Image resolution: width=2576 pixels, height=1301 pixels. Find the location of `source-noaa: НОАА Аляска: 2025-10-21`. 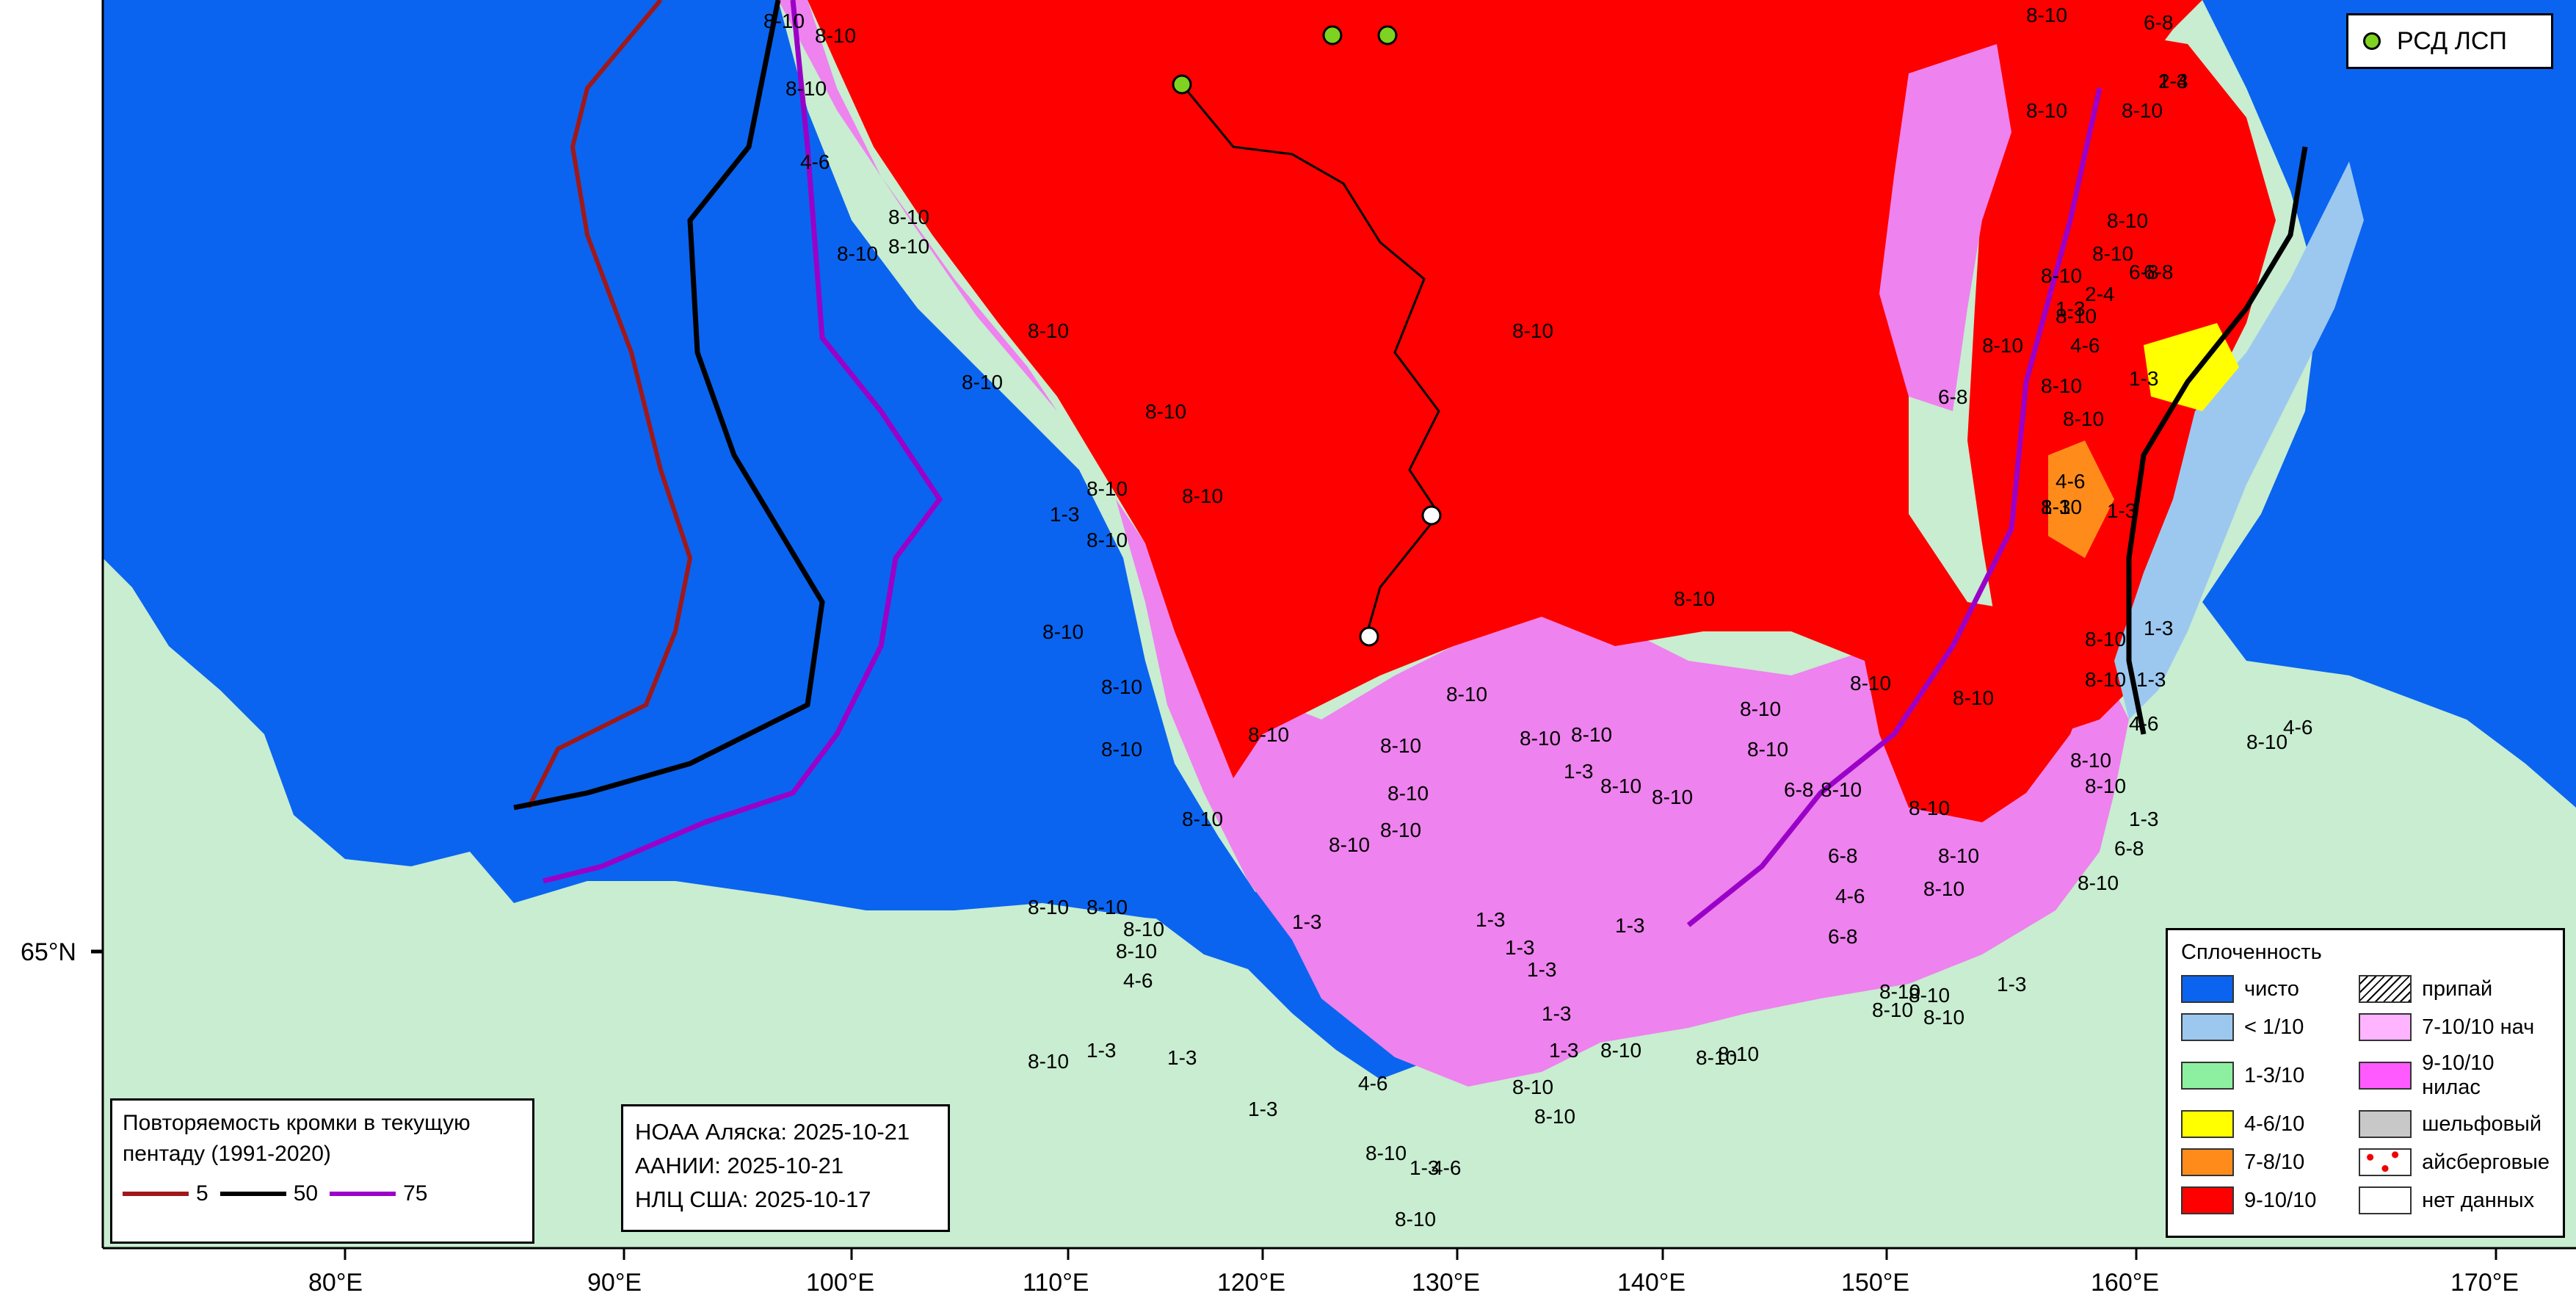

source-noaa: НОАА Аляска: 2025-10-21 is located at coordinates (772, 1132).